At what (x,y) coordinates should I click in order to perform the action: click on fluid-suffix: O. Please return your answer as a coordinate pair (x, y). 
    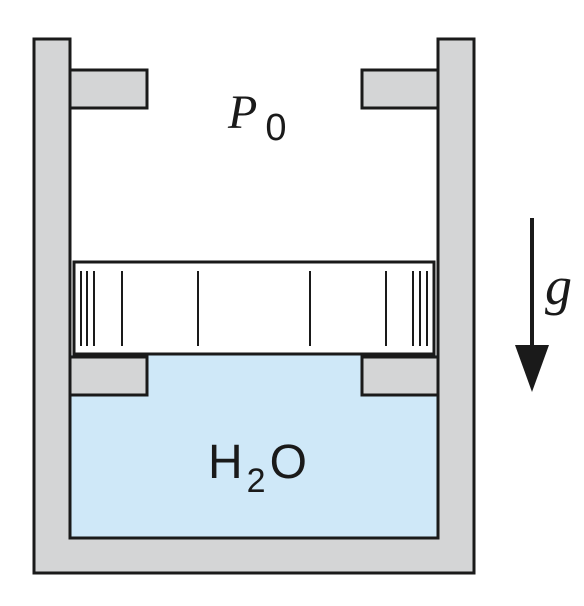
    Looking at the image, I should click on (288, 462).